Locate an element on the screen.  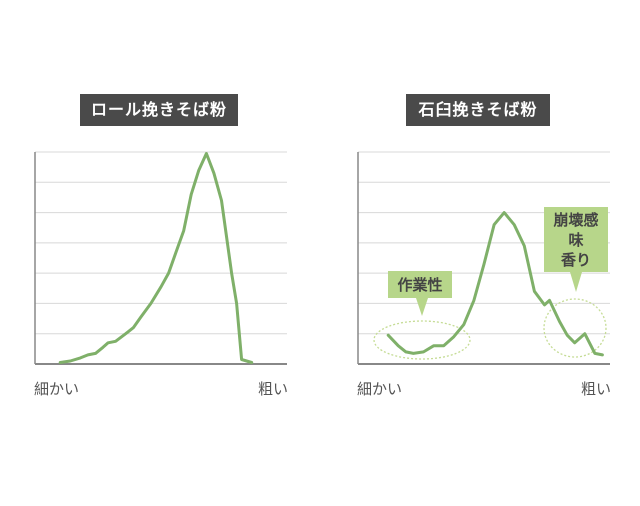
callout-texture-line-2: 味 is located at coordinates (575, 240).